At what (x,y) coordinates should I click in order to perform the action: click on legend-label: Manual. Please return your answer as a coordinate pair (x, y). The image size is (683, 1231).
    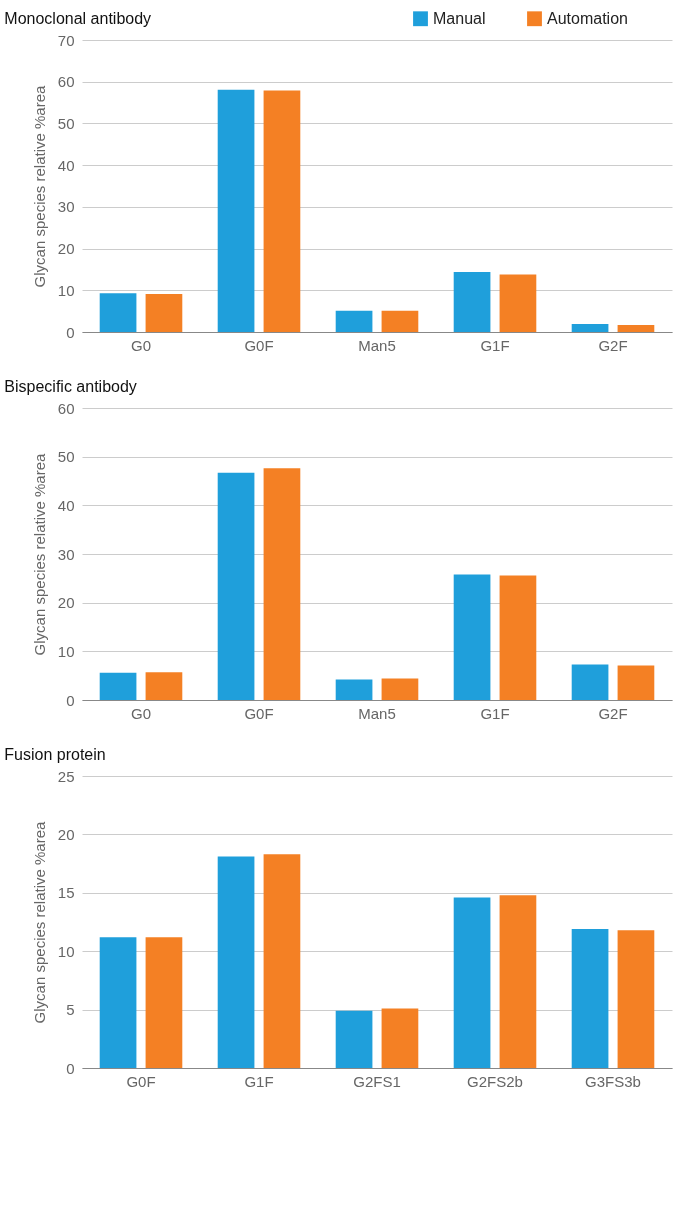
    Looking at the image, I should click on (459, 18).